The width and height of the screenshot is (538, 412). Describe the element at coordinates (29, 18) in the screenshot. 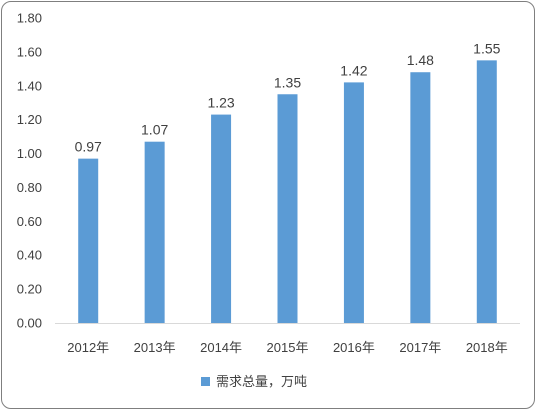

I see `y-tick-label: 1.80` at that location.